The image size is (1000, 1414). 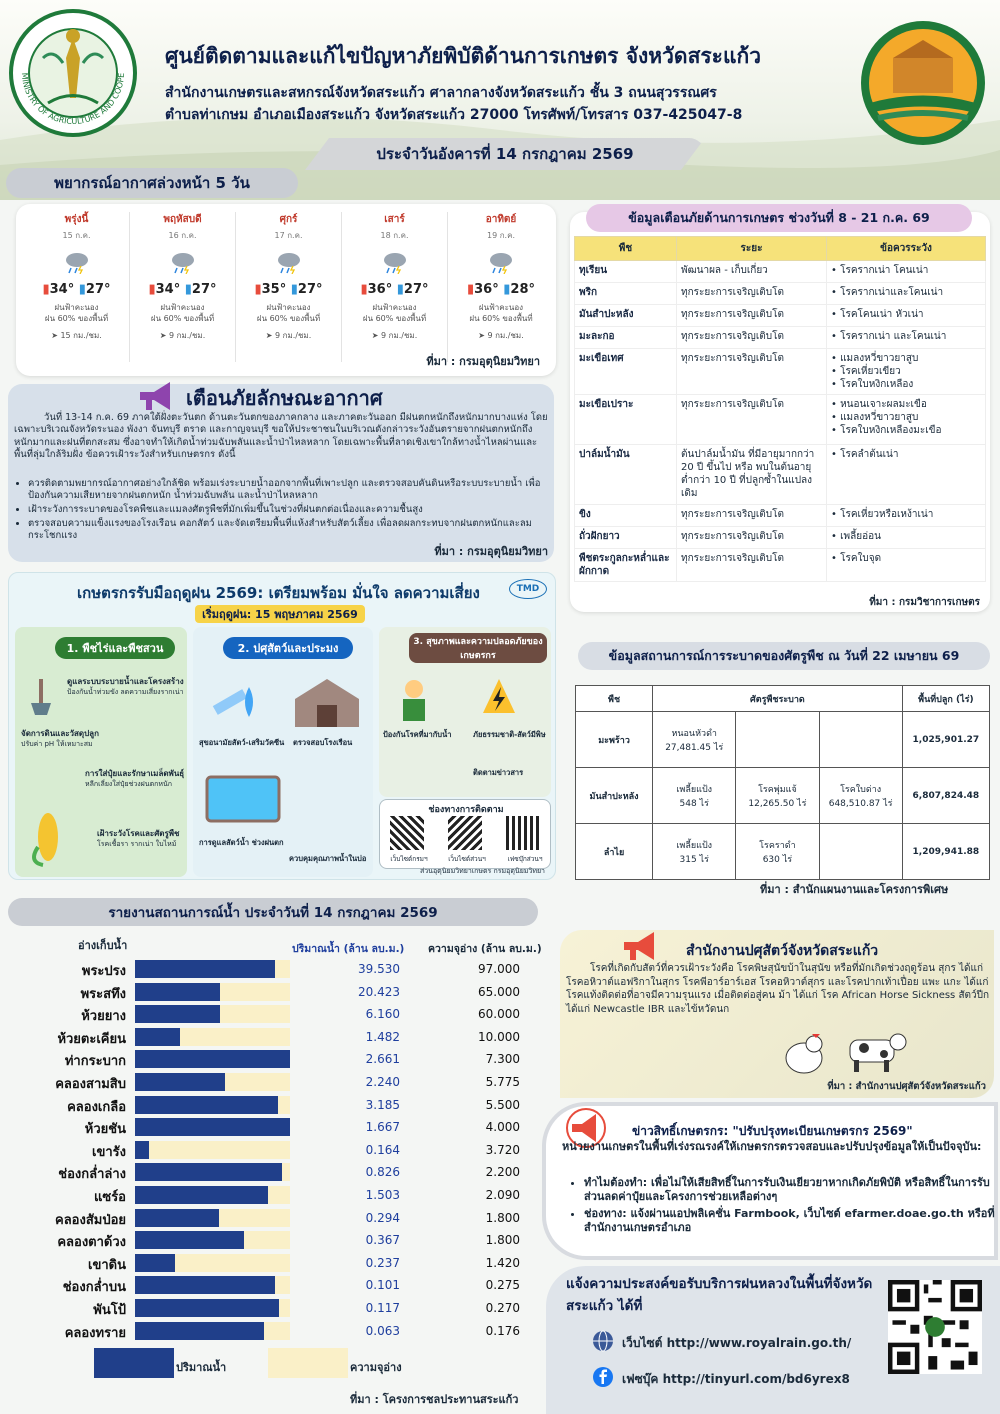 What do you see at coordinates (60, 733) in the screenshot?
I see `crops-soil: จัดการดินและวัสดุปลูก` at bounding box center [60, 733].